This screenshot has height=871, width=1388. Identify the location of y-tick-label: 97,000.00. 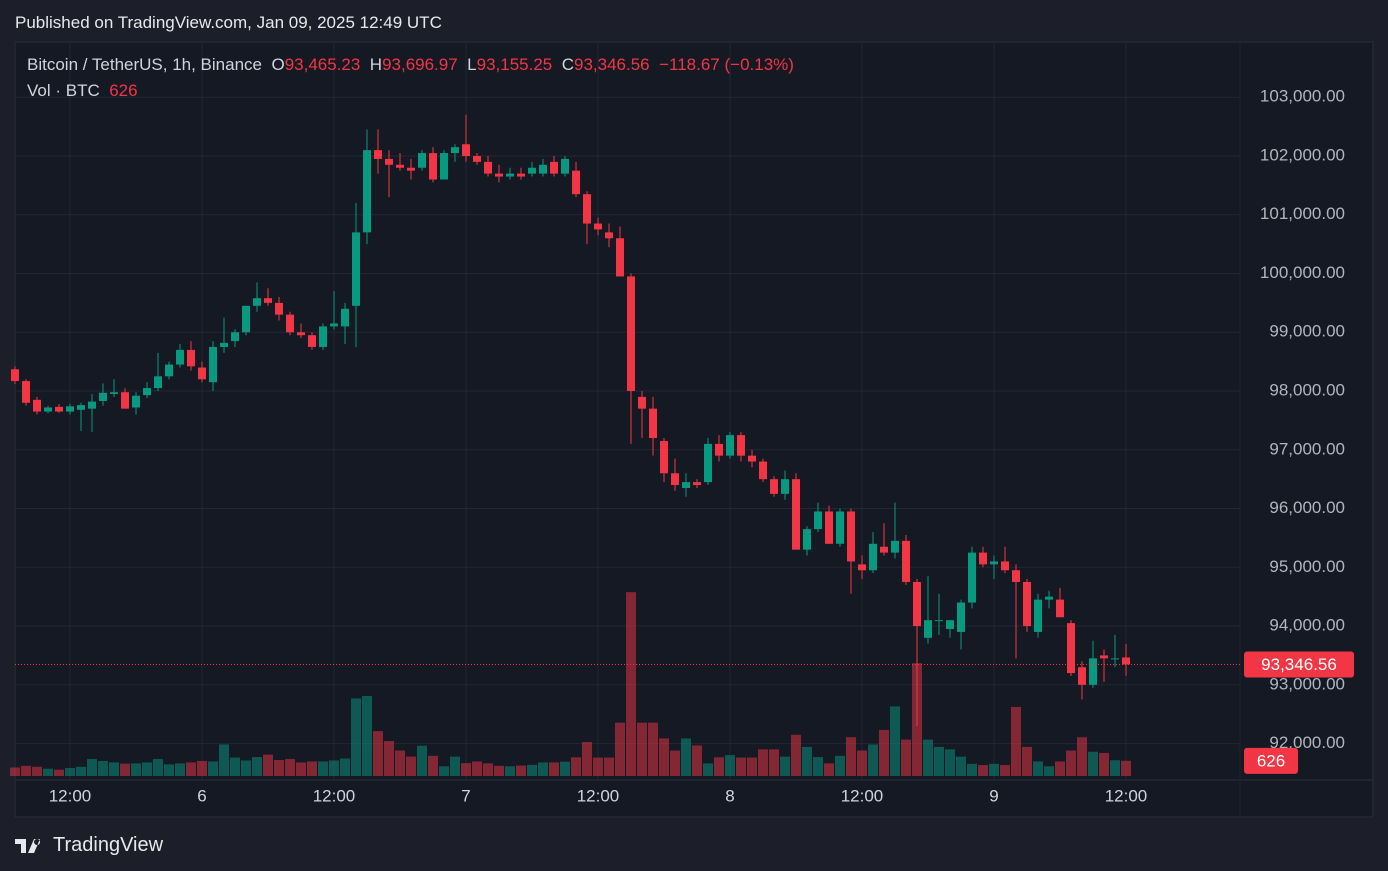
(1307, 448).